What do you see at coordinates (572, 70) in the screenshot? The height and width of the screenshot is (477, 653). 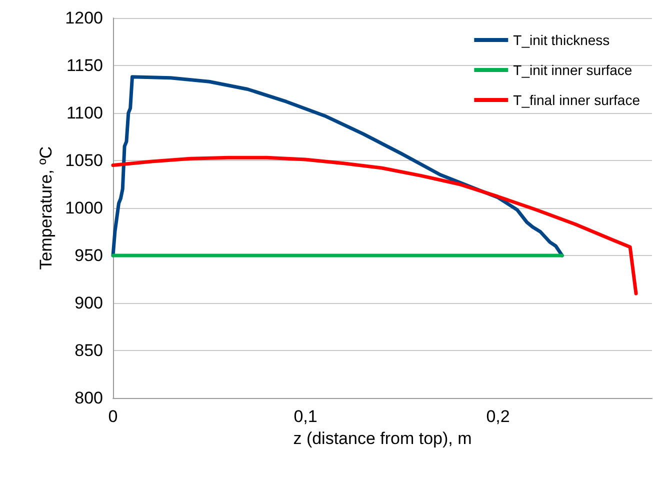 I see `legend-label: T_init inner surface` at bounding box center [572, 70].